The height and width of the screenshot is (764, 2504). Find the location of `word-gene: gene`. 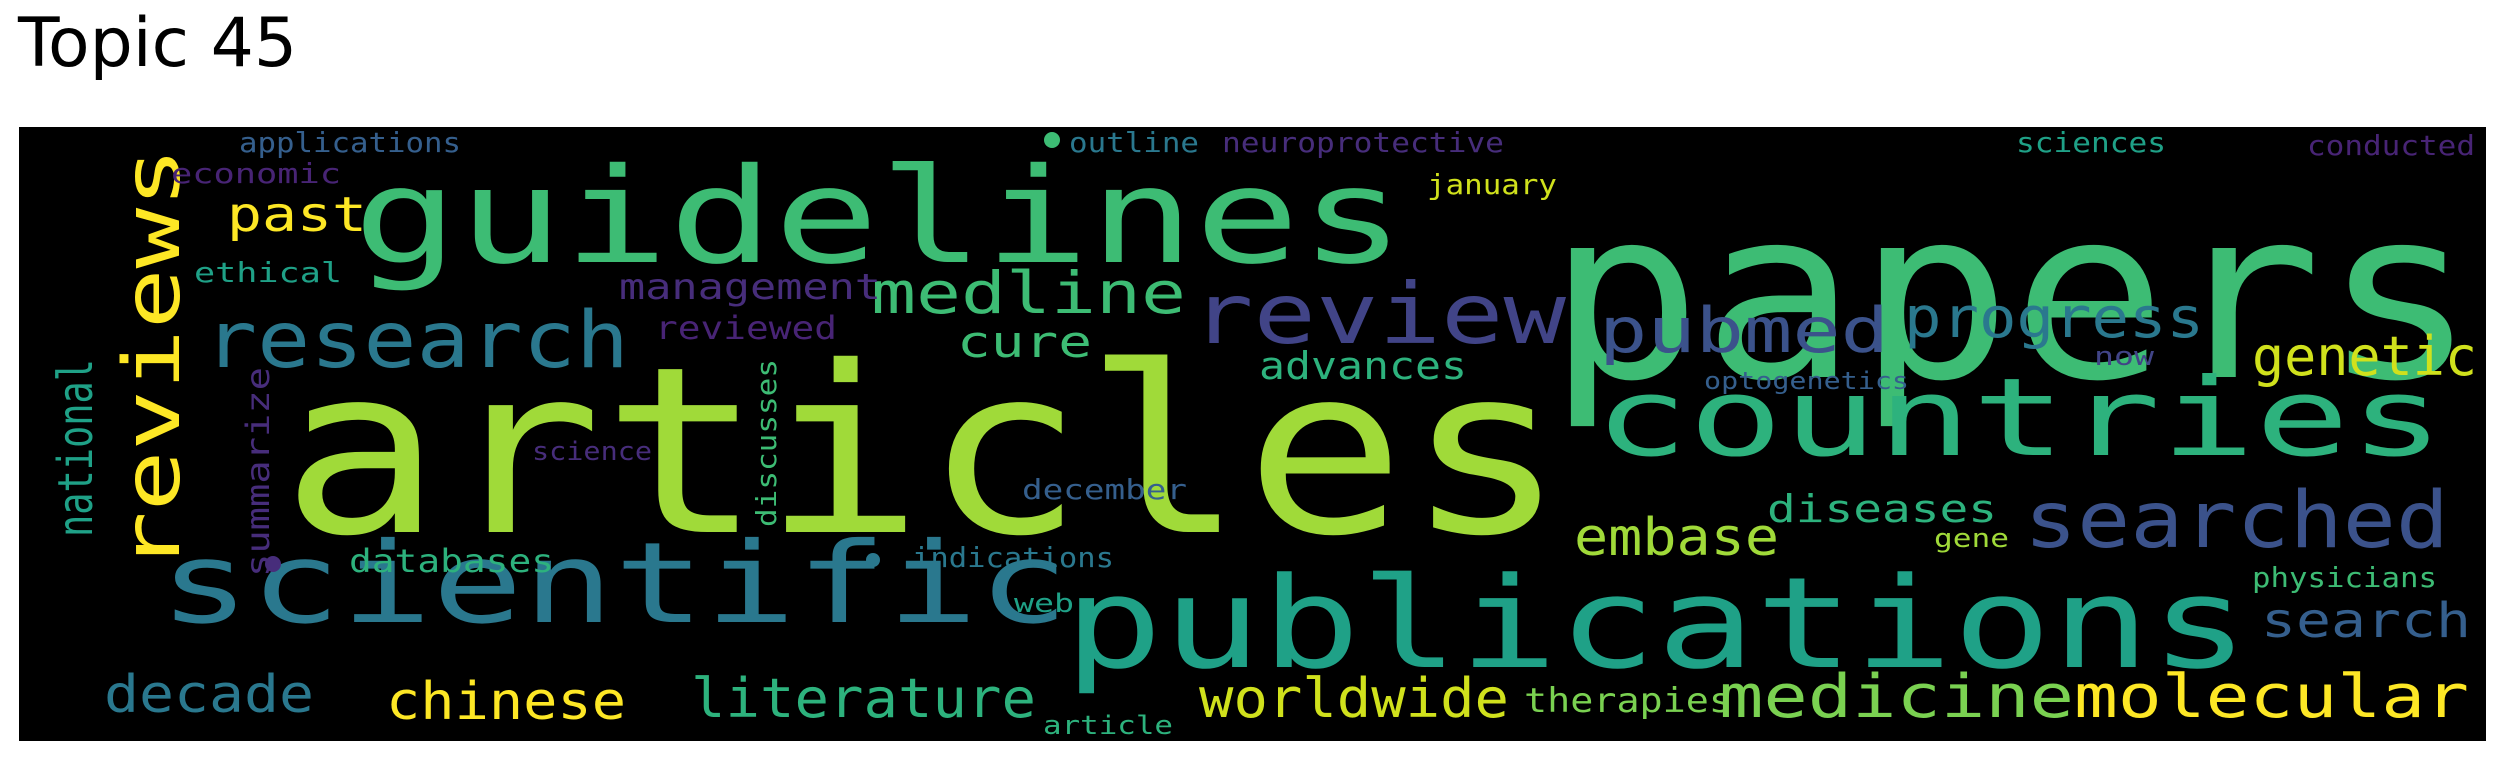

word-gene: gene is located at coordinates (1971, 539).